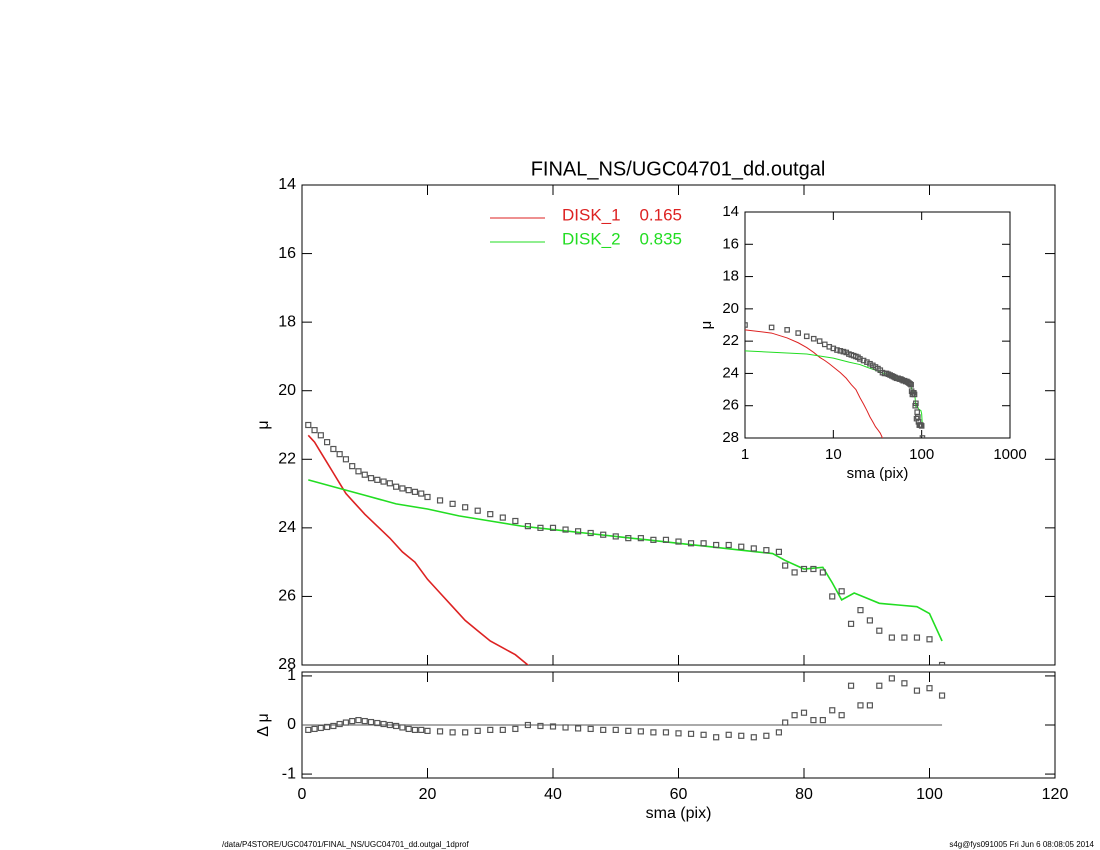  Describe the element at coordinates (1009, 454) in the screenshot. I see `x-tick-label: 1000` at that location.